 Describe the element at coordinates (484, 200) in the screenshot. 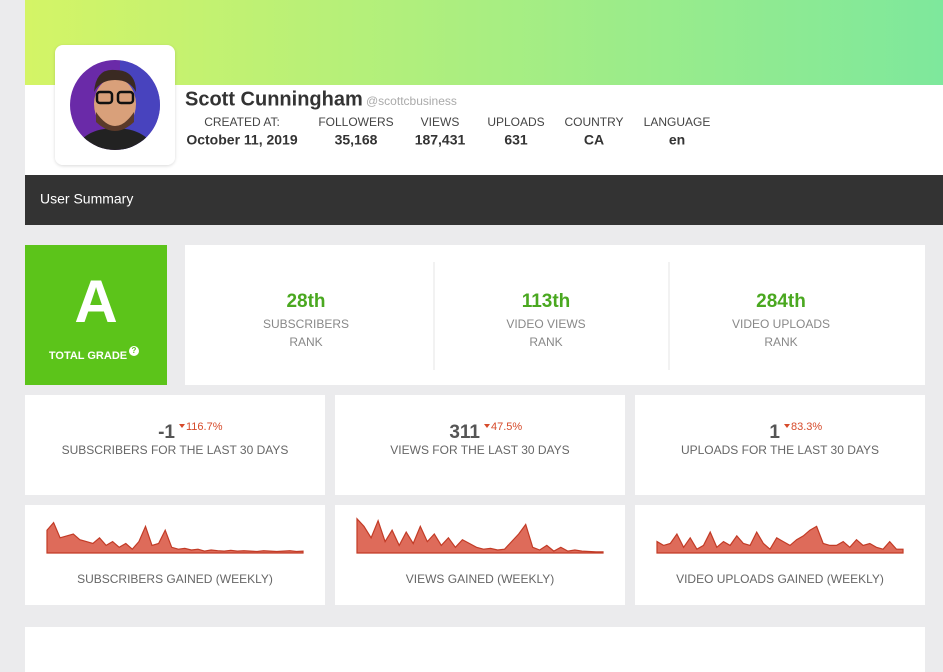

I see `summary-bar` at that location.